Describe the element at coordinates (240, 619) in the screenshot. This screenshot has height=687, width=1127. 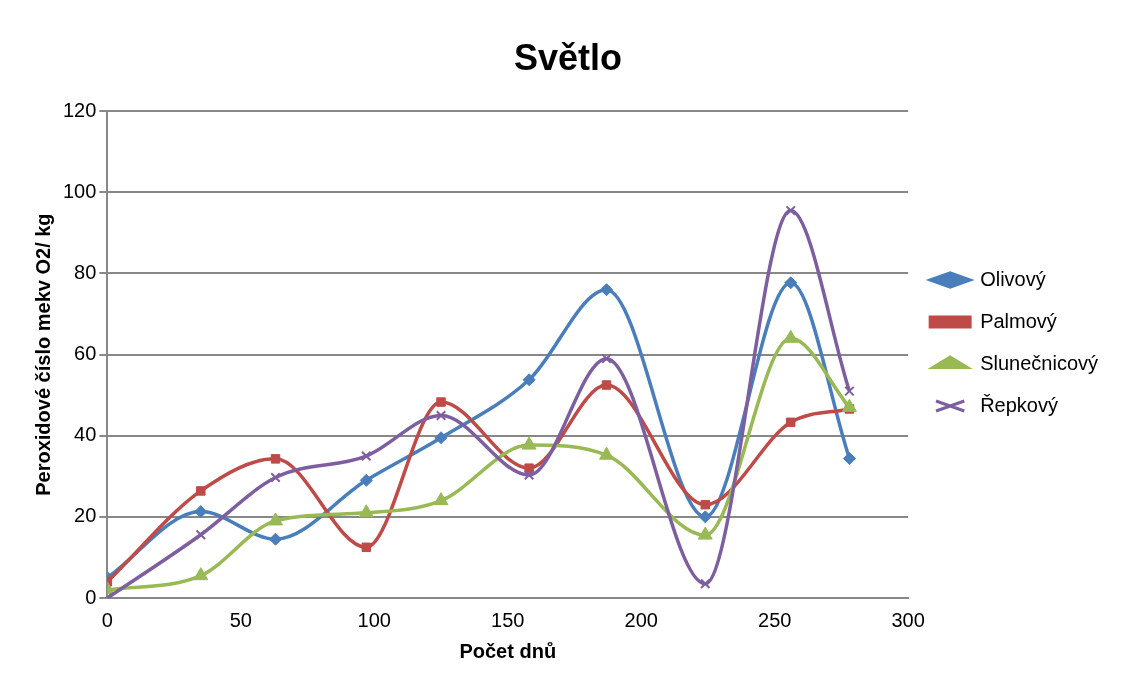
I see `x-tick-label: 50` at that location.